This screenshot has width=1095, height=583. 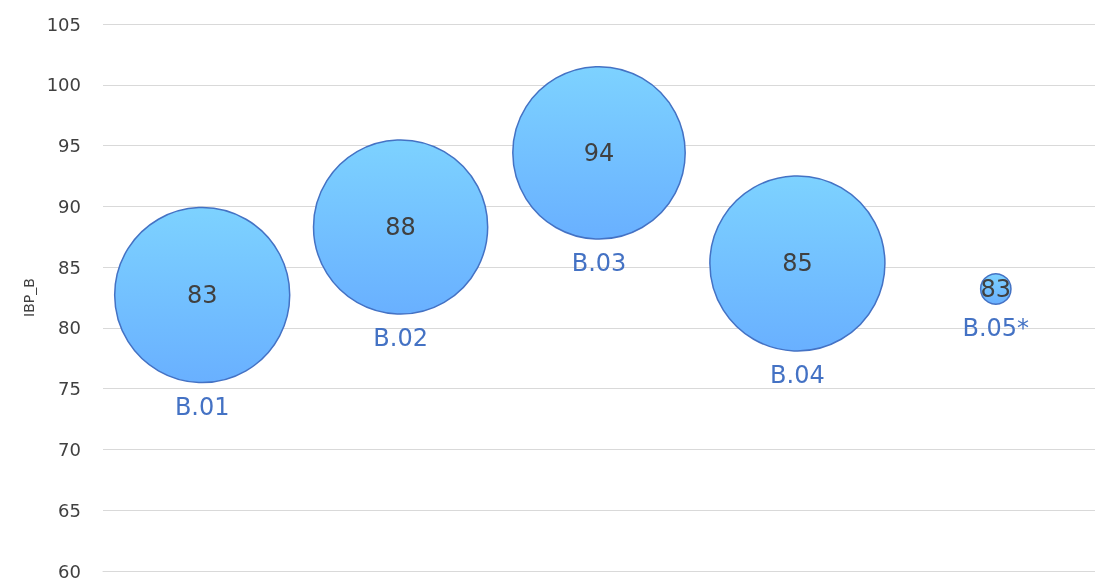 What do you see at coordinates (996, 328) in the screenshot?
I see `x-tick-label: B.05*` at bounding box center [996, 328].